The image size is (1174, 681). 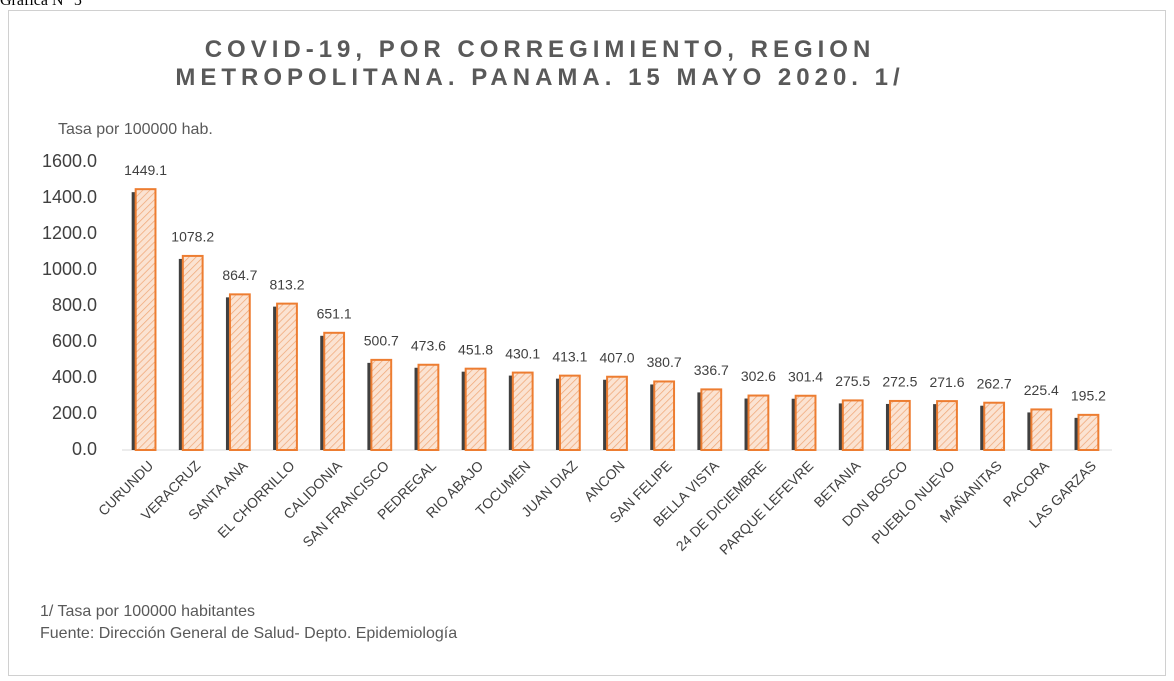 What do you see at coordinates (69, 197) in the screenshot?
I see `y-tick-label: 1400.0` at bounding box center [69, 197].